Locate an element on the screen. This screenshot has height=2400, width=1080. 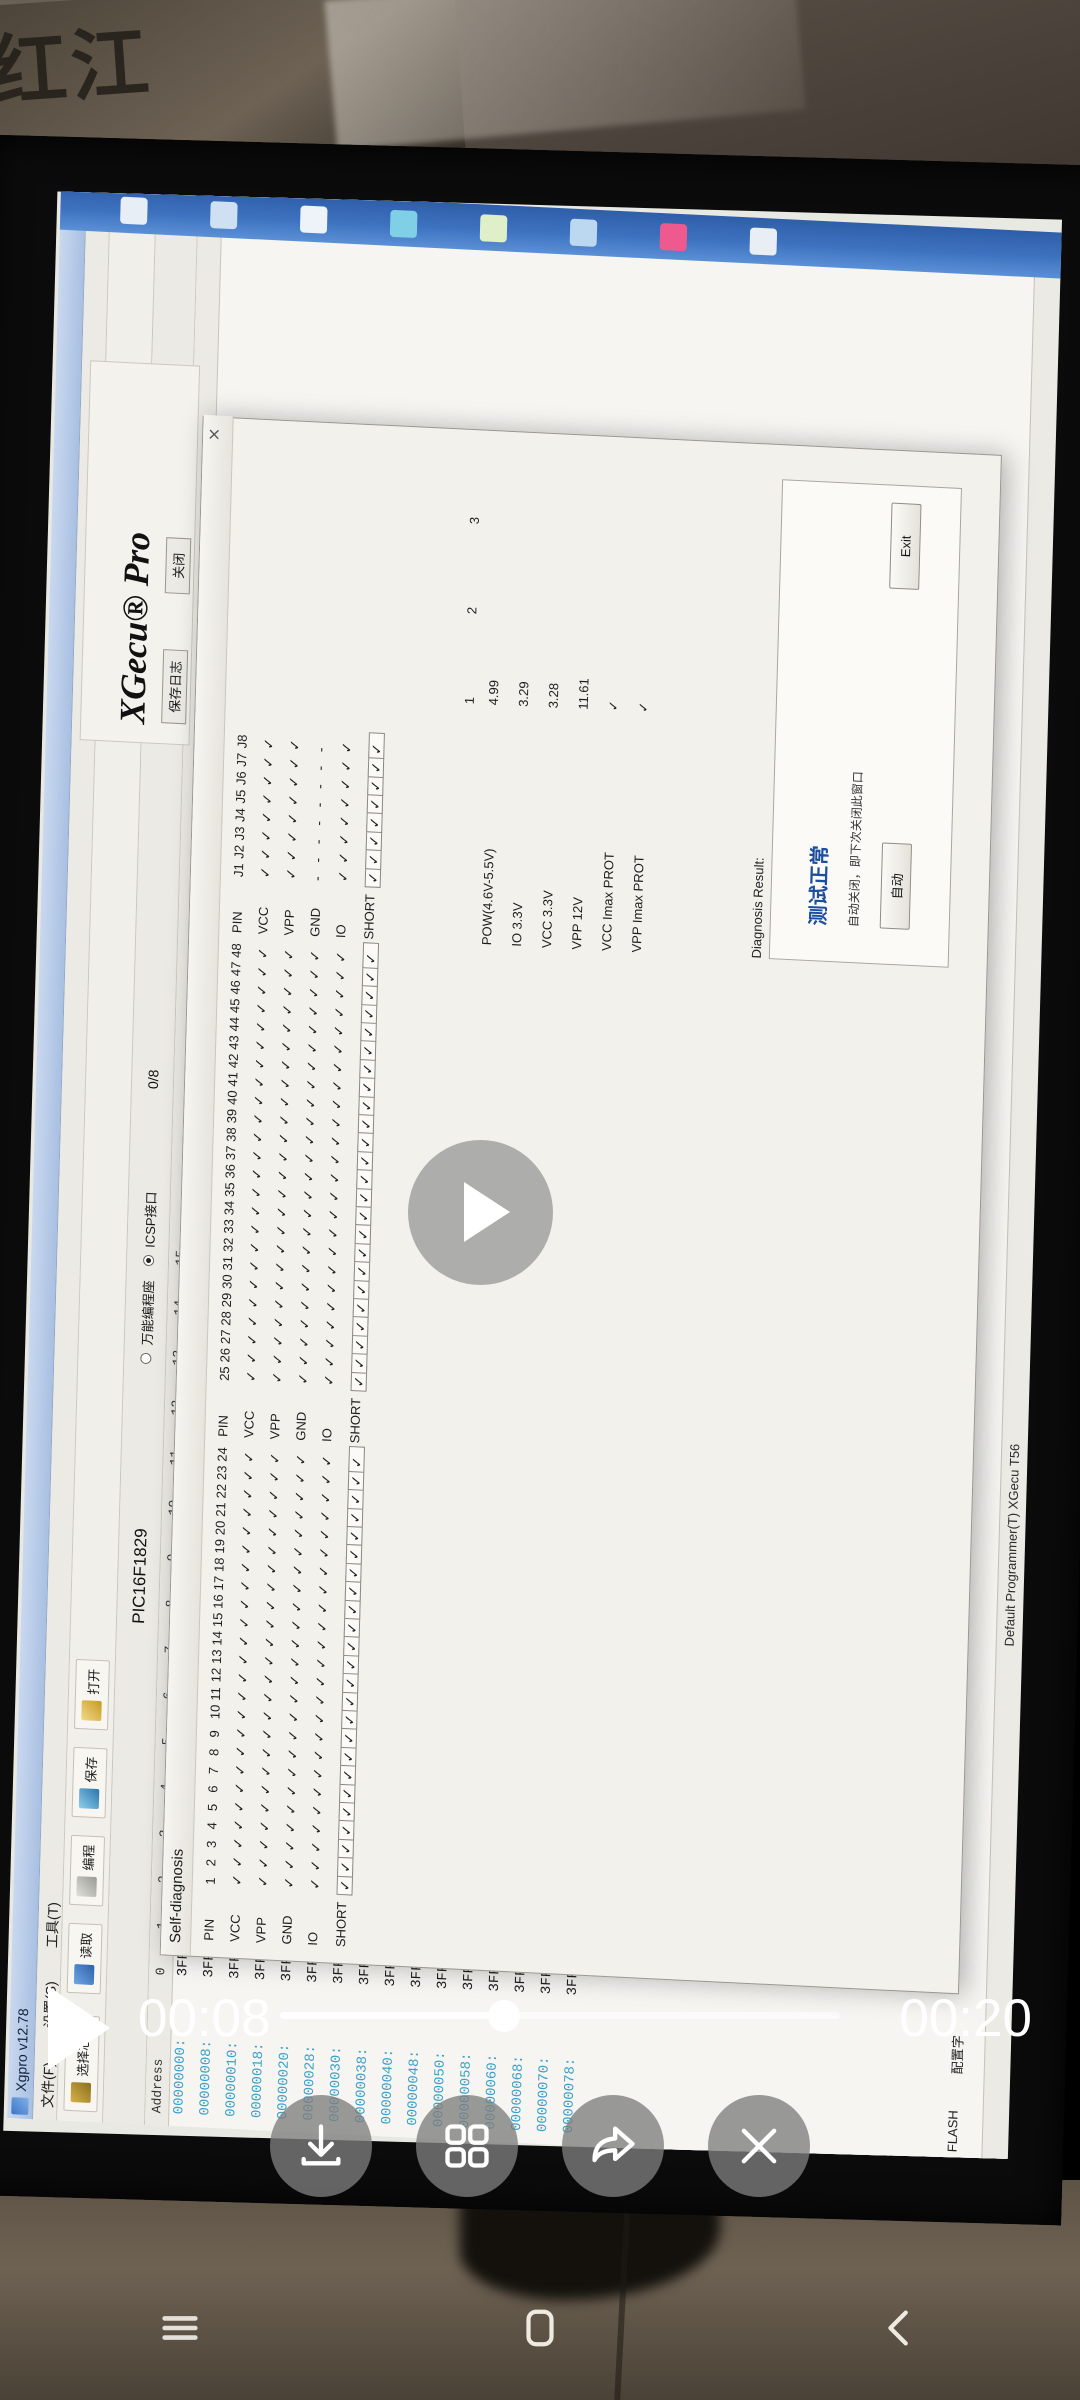
toolbar-save: 保存 is located at coordinates (89, 1782).